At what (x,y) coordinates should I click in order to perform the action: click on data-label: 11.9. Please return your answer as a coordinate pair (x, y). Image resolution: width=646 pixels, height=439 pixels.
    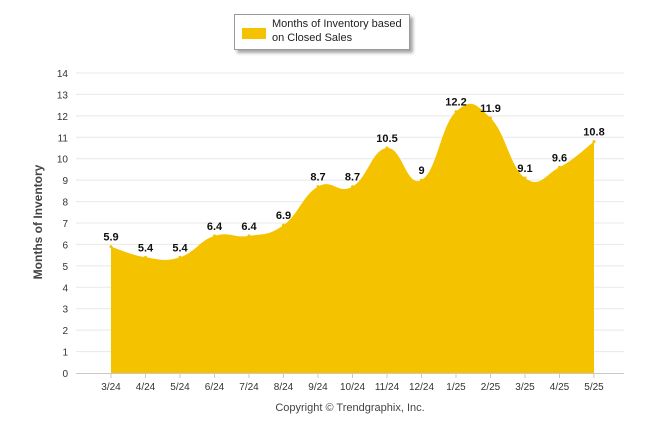
    Looking at the image, I should click on (490, 109).